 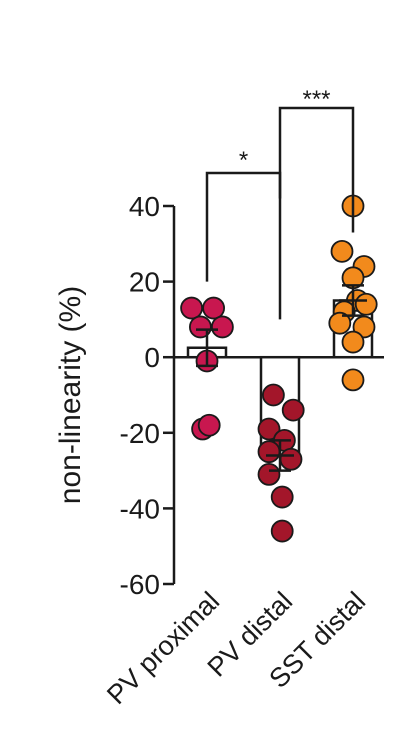 What do you see at coordinates (140, 584) in the screenshot?
I see `y-tick-label: -60` at bounding box center [140, 584].